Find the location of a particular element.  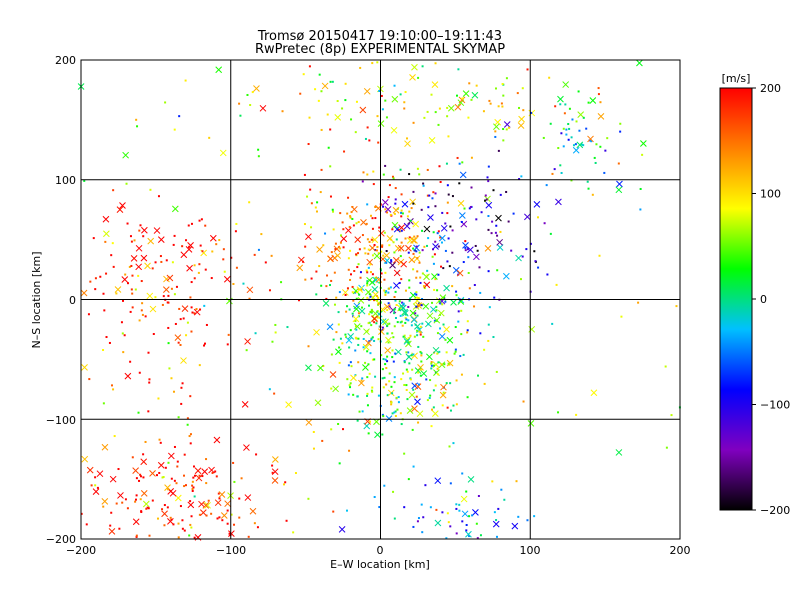

x-tick-label: −200 is located at coordinates (81, 550).